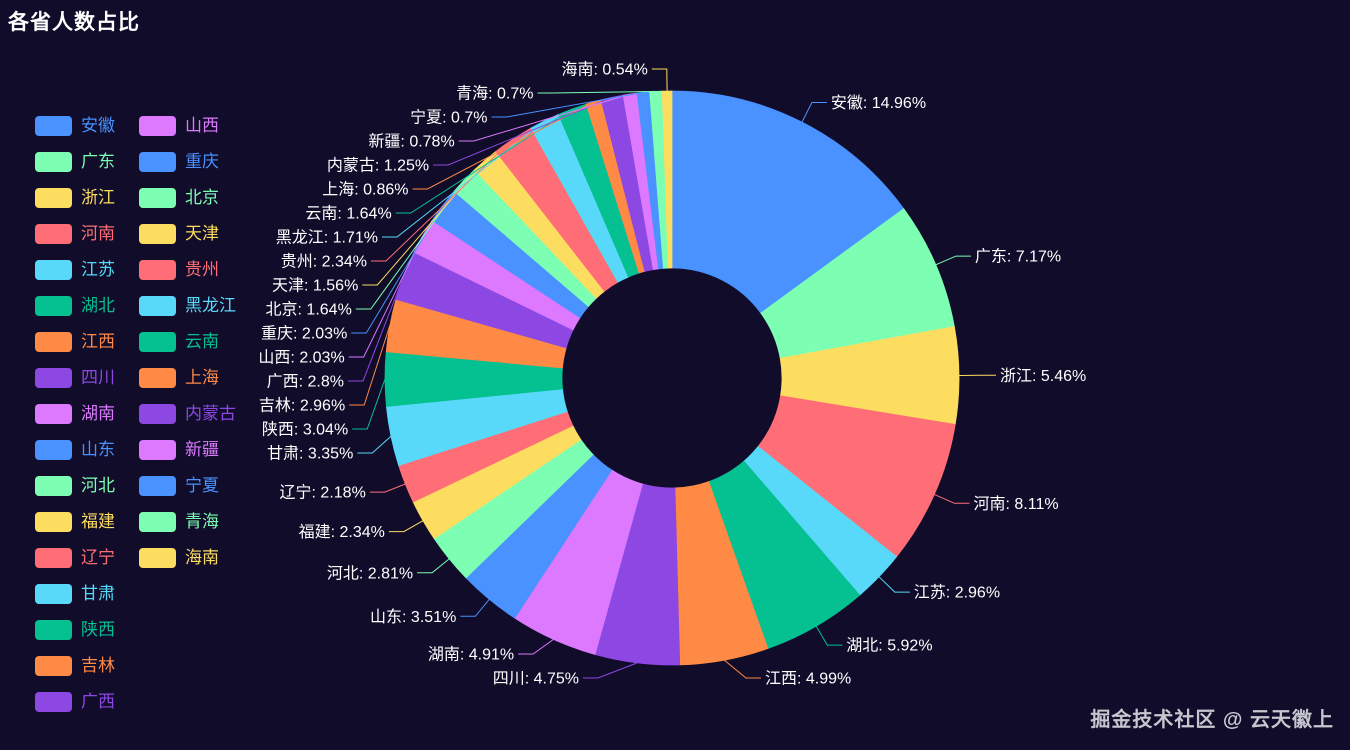  Describe the element at coordinates (342, 532) in the screenshot. I see `pie-label: 福建: 2.34%` at that location.